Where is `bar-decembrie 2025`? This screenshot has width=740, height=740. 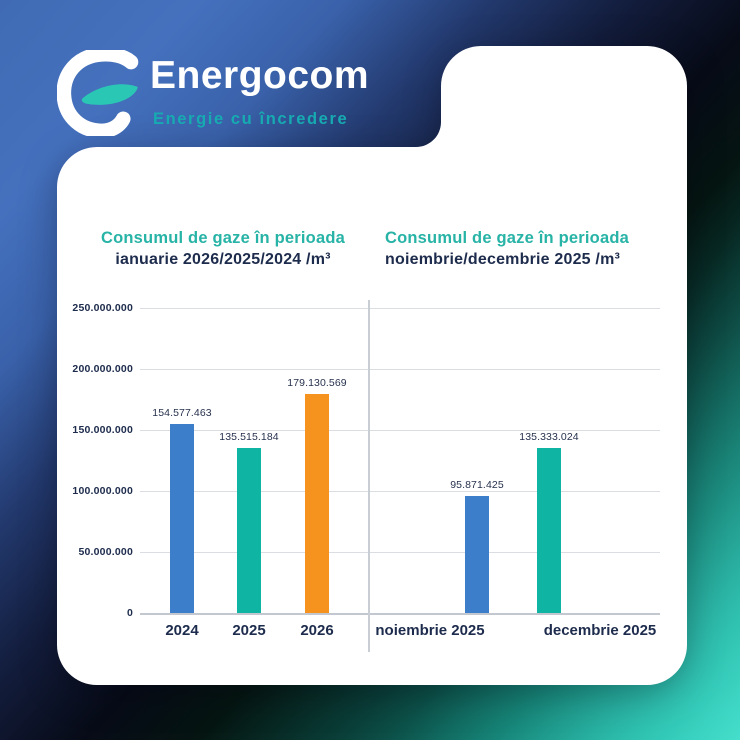 bar-decembrie 2025 is located at coordinates (549, 530).